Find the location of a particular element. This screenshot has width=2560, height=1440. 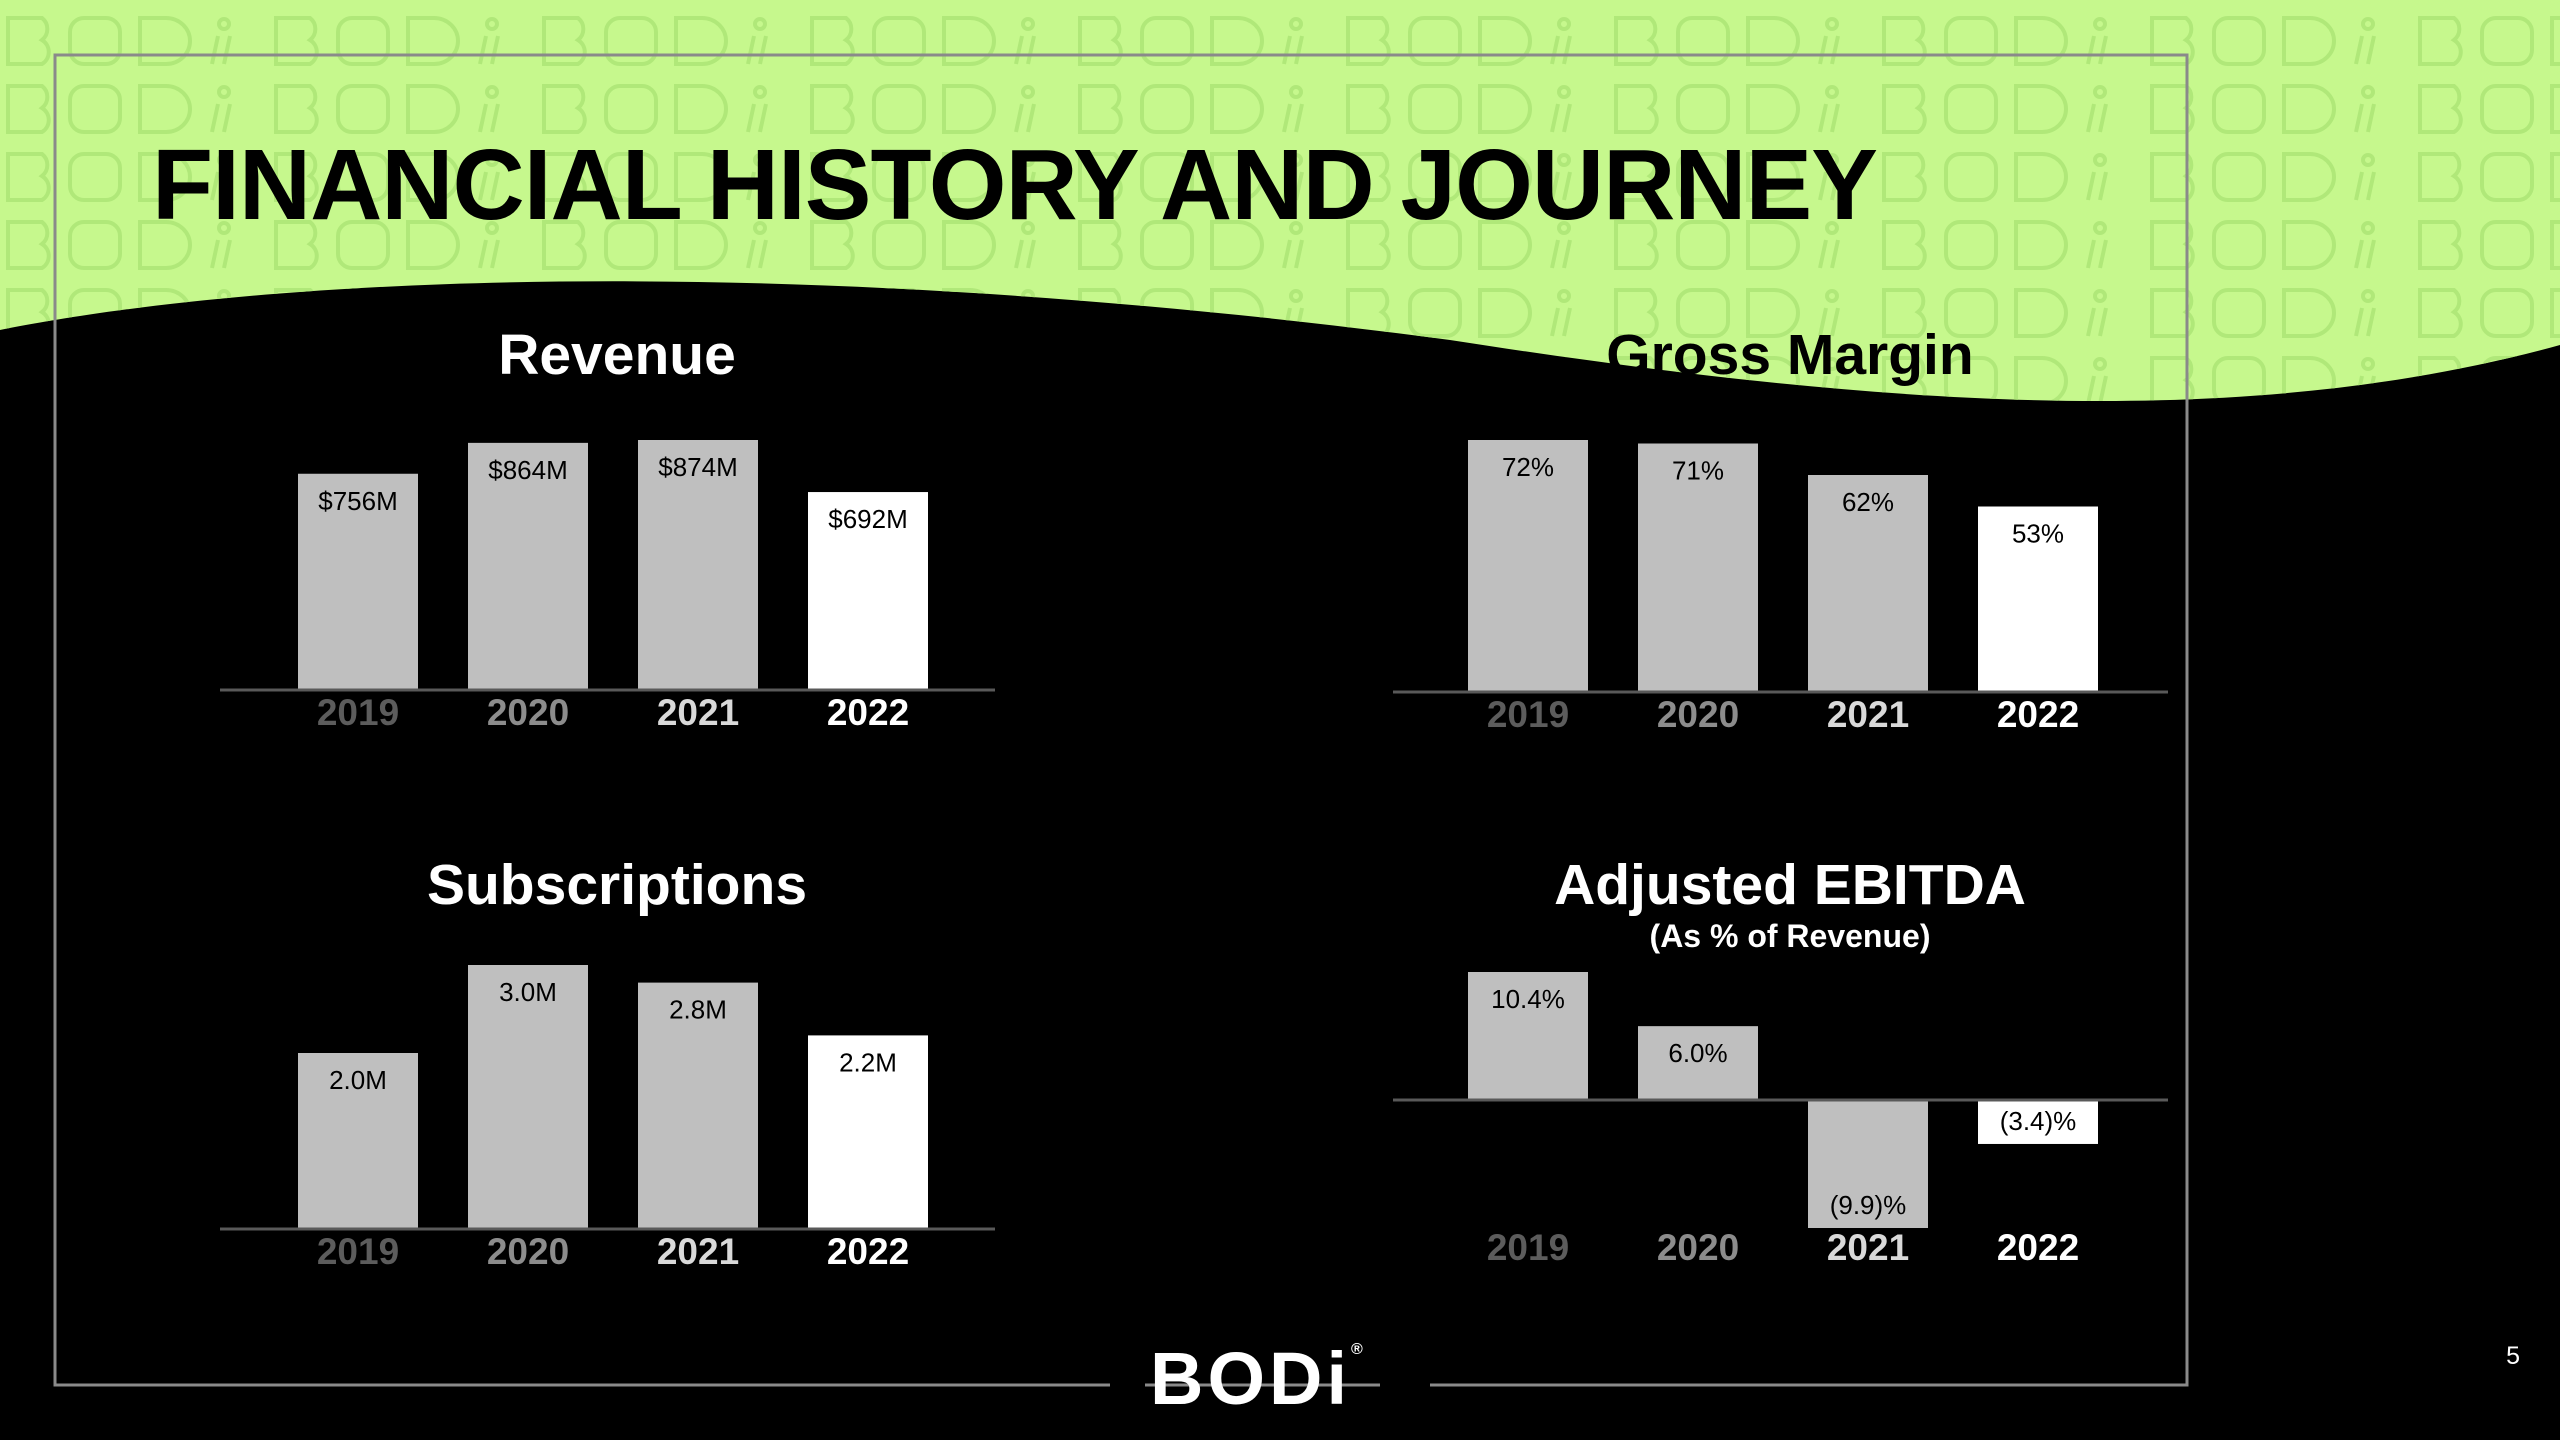

adjusted-ebitda-chart-title: Adjusted EBITDA is located at coordinates (1790, 885).